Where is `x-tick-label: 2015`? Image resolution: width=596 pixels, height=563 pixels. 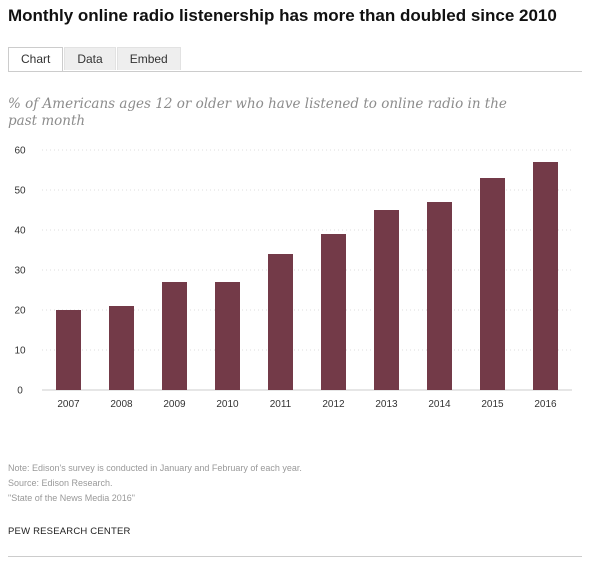 x-tick-label: 2015 is located at coordinates (492, 404).